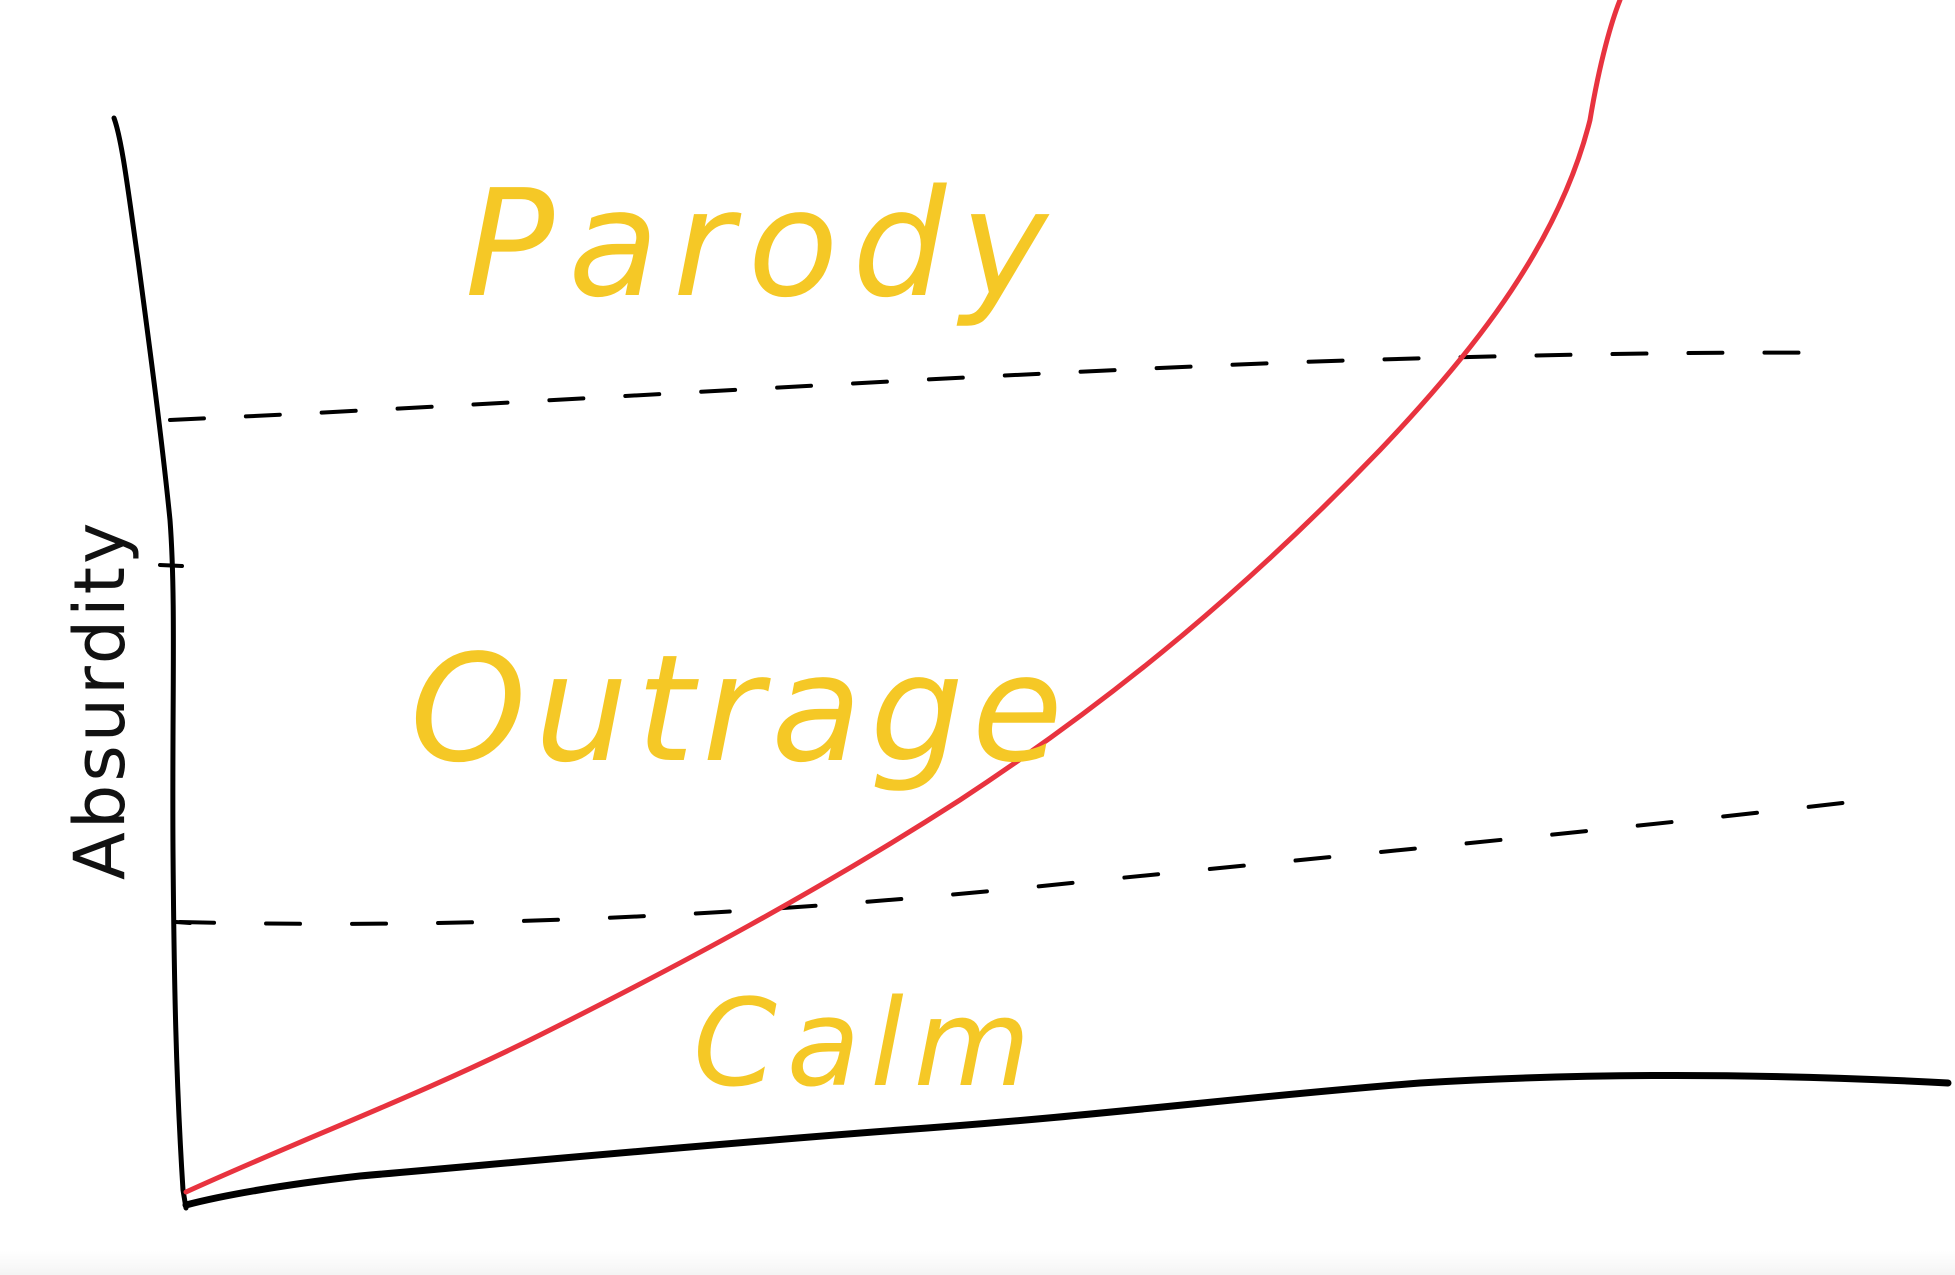 This screenshot has width=1955, height=1275. Describe the element at coordinates (977, 1263) in the screenshot. I see `page-bottom-fade` at that location.